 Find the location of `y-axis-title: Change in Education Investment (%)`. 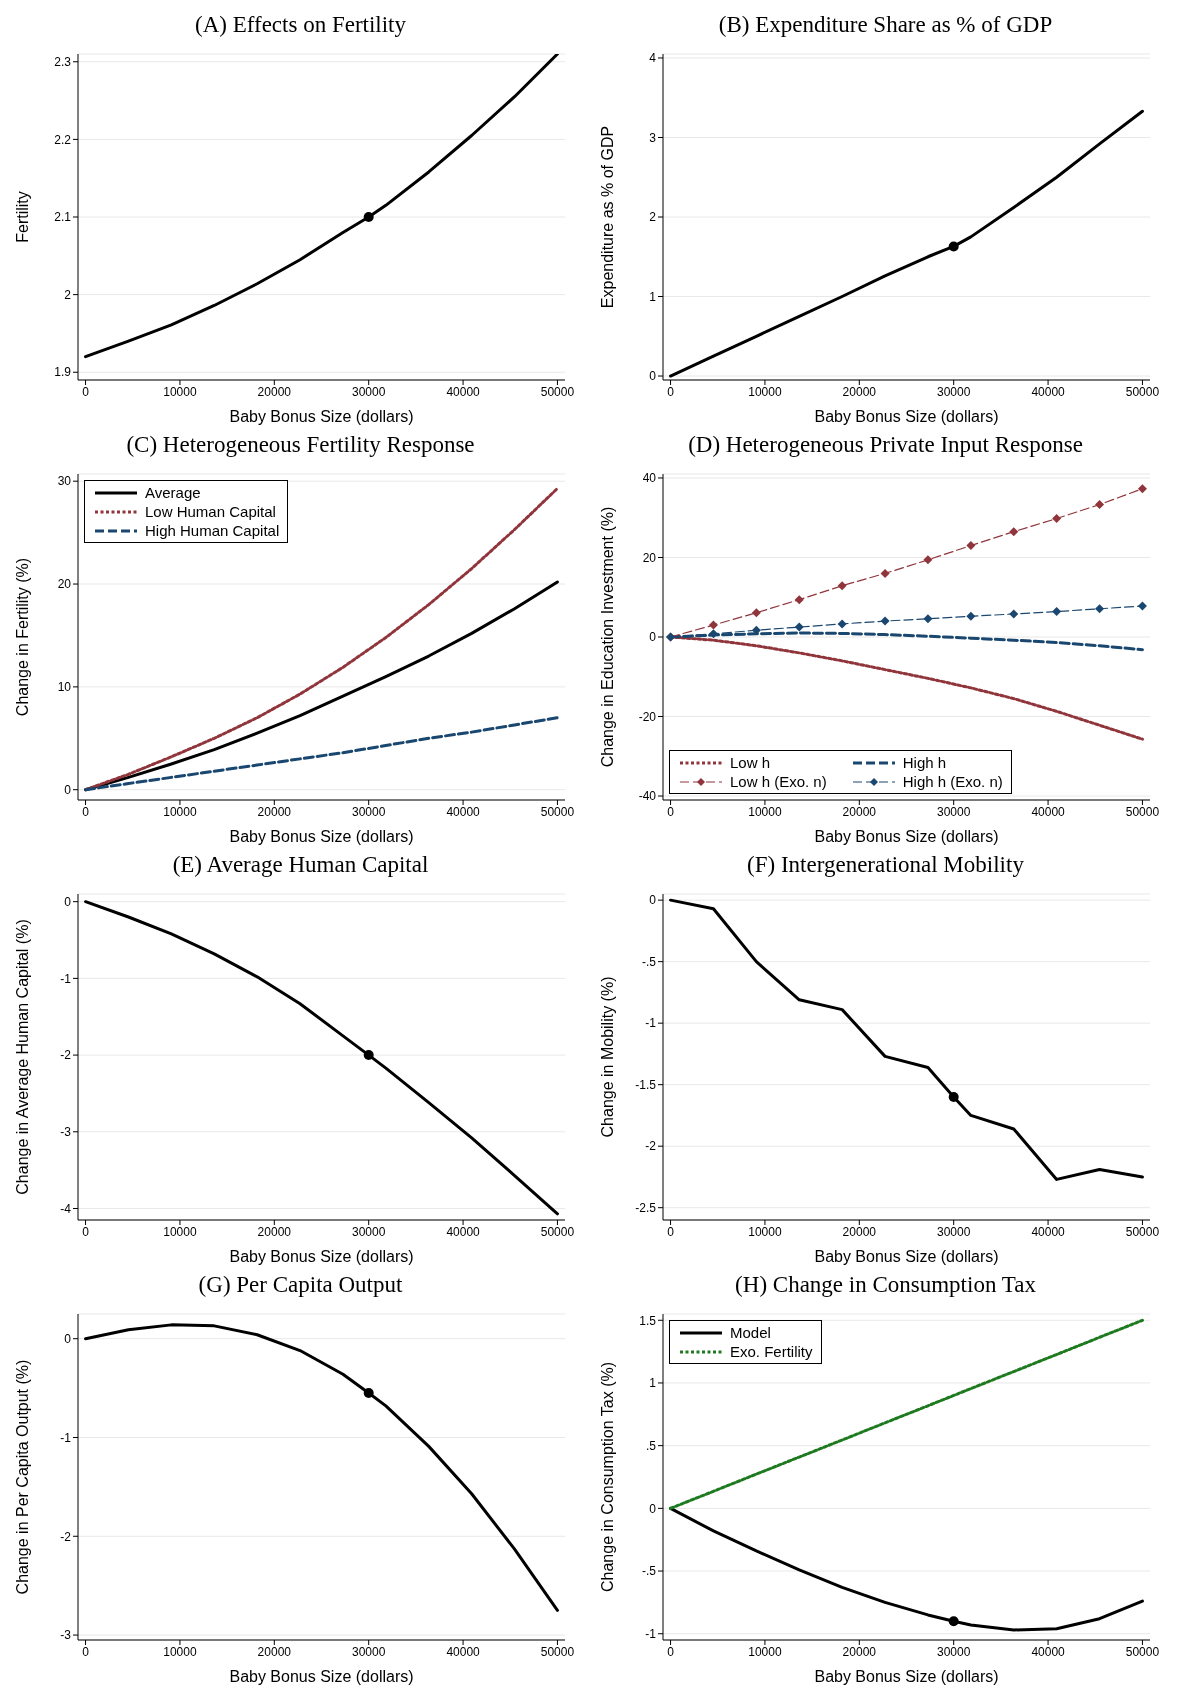

y-axis-title: Change in Education Investment (%) is located at coordinates (607, 637).